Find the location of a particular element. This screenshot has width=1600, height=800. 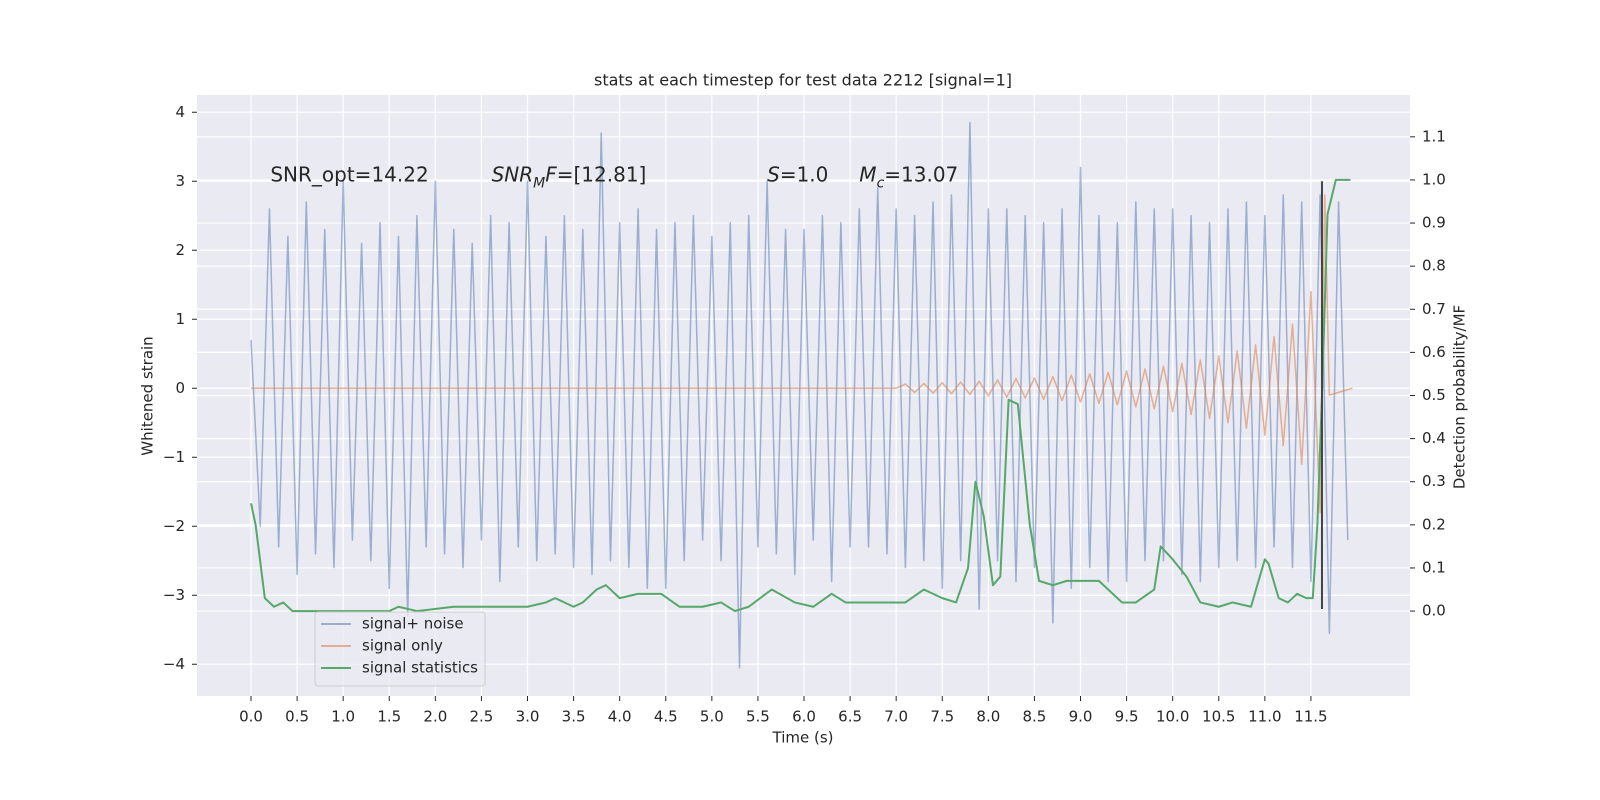

y-tick-label: −3 is located at coordinates (174, 595).